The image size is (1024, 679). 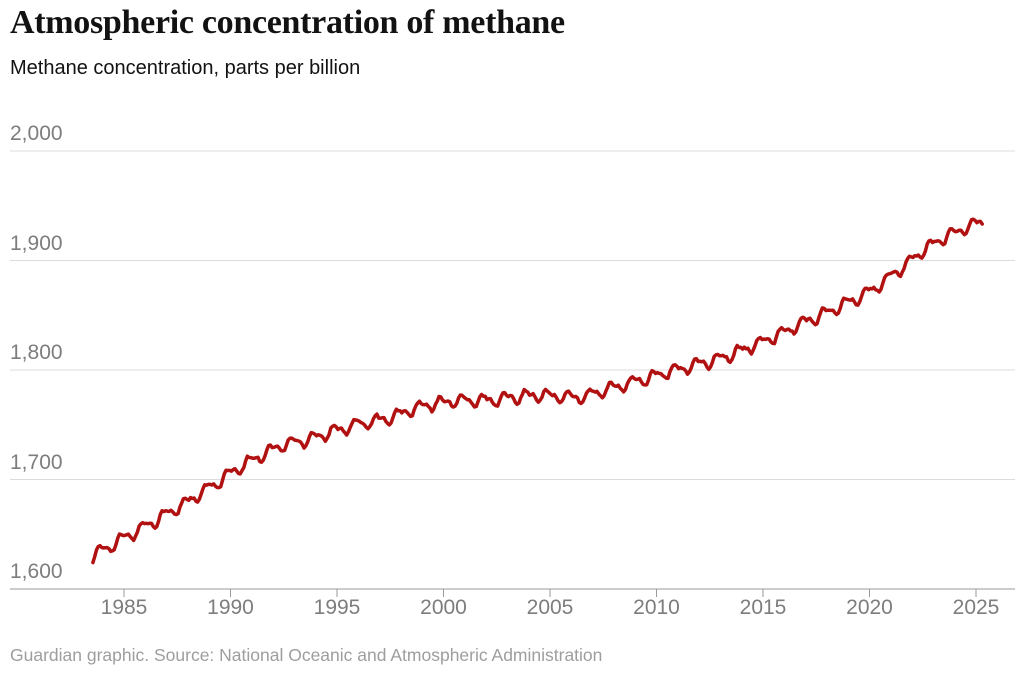 What do you see at coordinates (287, 22) in the screenshot?
I see `chart-title: Atmospheric concentration of methane` at bounding box center [287, 22].